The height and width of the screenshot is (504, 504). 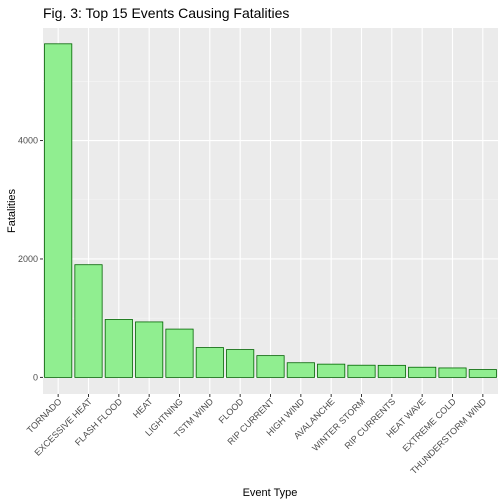 What do you see at coordinates (270, 493) in the screenshot?
I see `x-axis-title: Event Type` at bounding box center [270, 493].